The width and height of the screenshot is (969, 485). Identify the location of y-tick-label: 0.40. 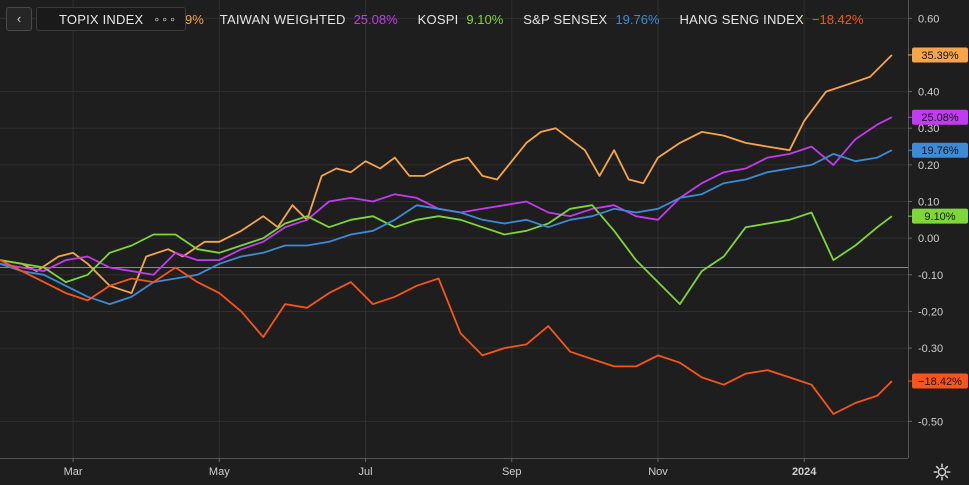
(928, 93).